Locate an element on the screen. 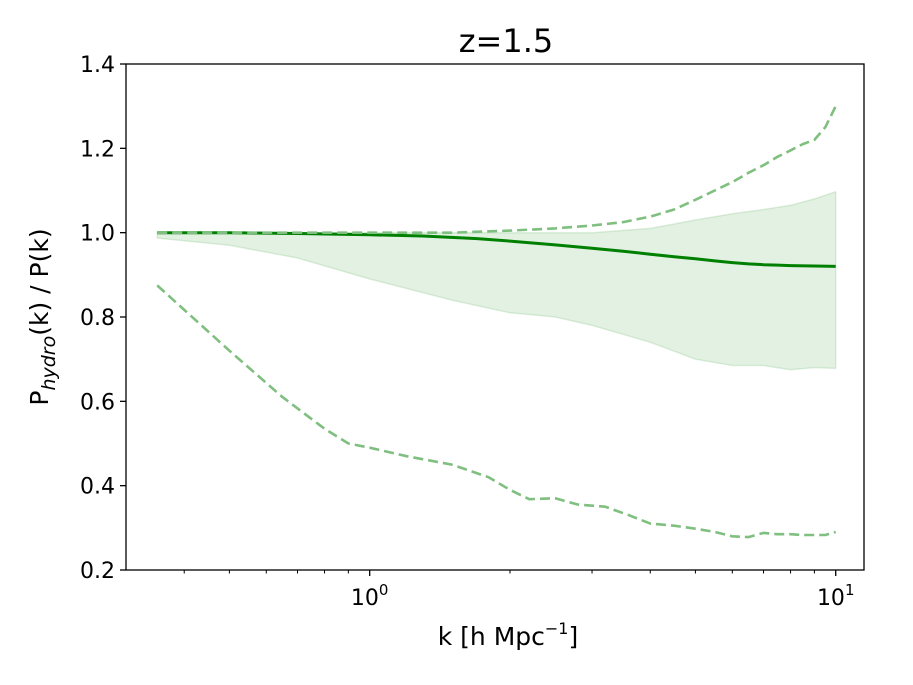  y-axis-label-sub: hydro is located at coordinates (49, 363).